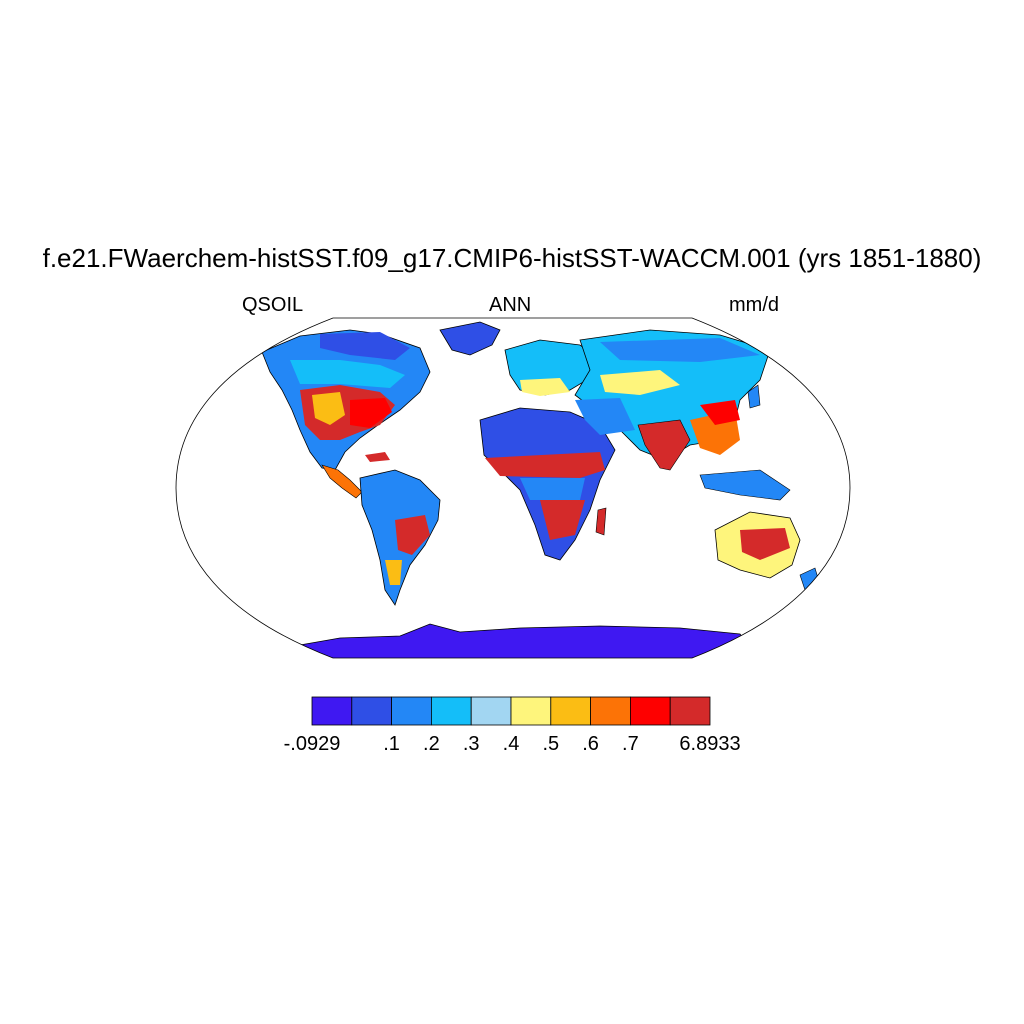 The image size is (1024, 1024). Describe the element at coordinates (680, 350) in the screenshot. I see `siberia` at that location.